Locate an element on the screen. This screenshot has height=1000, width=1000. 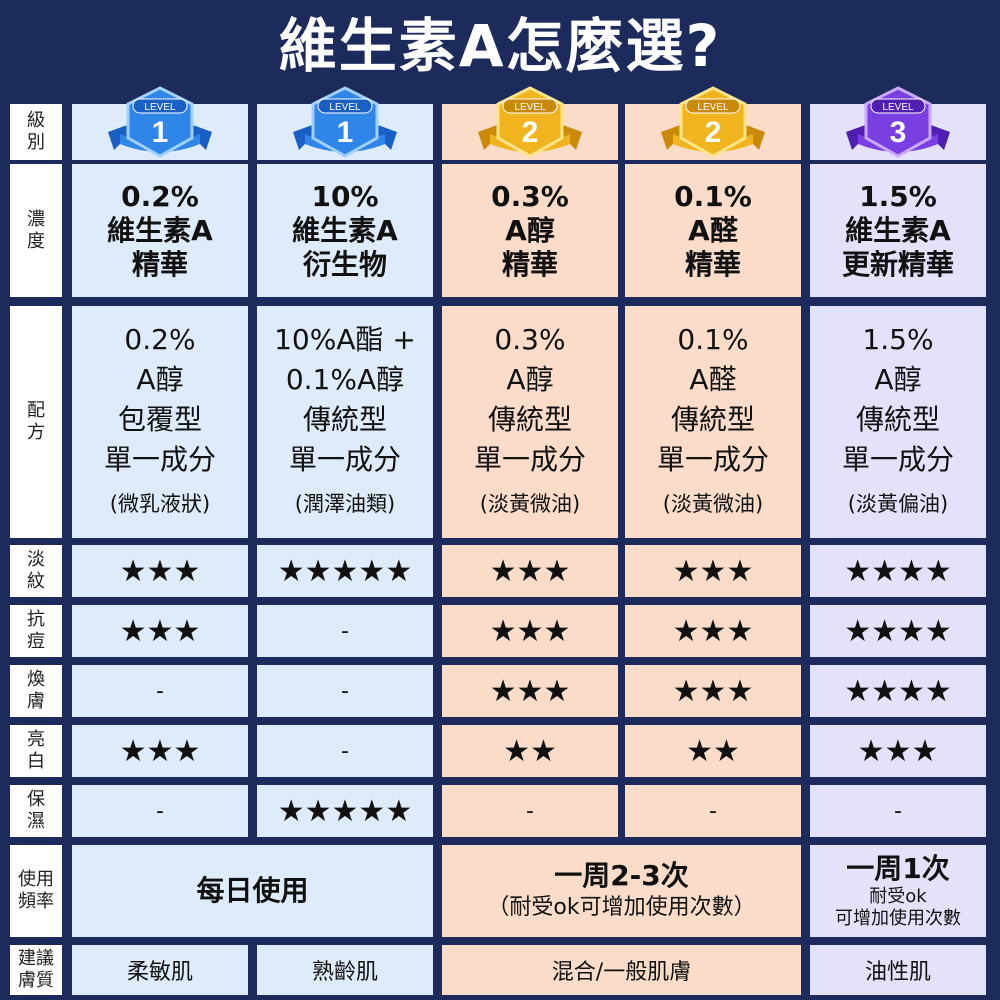
level-cell: LEVEL 3 is located at coordinates (898, 123).